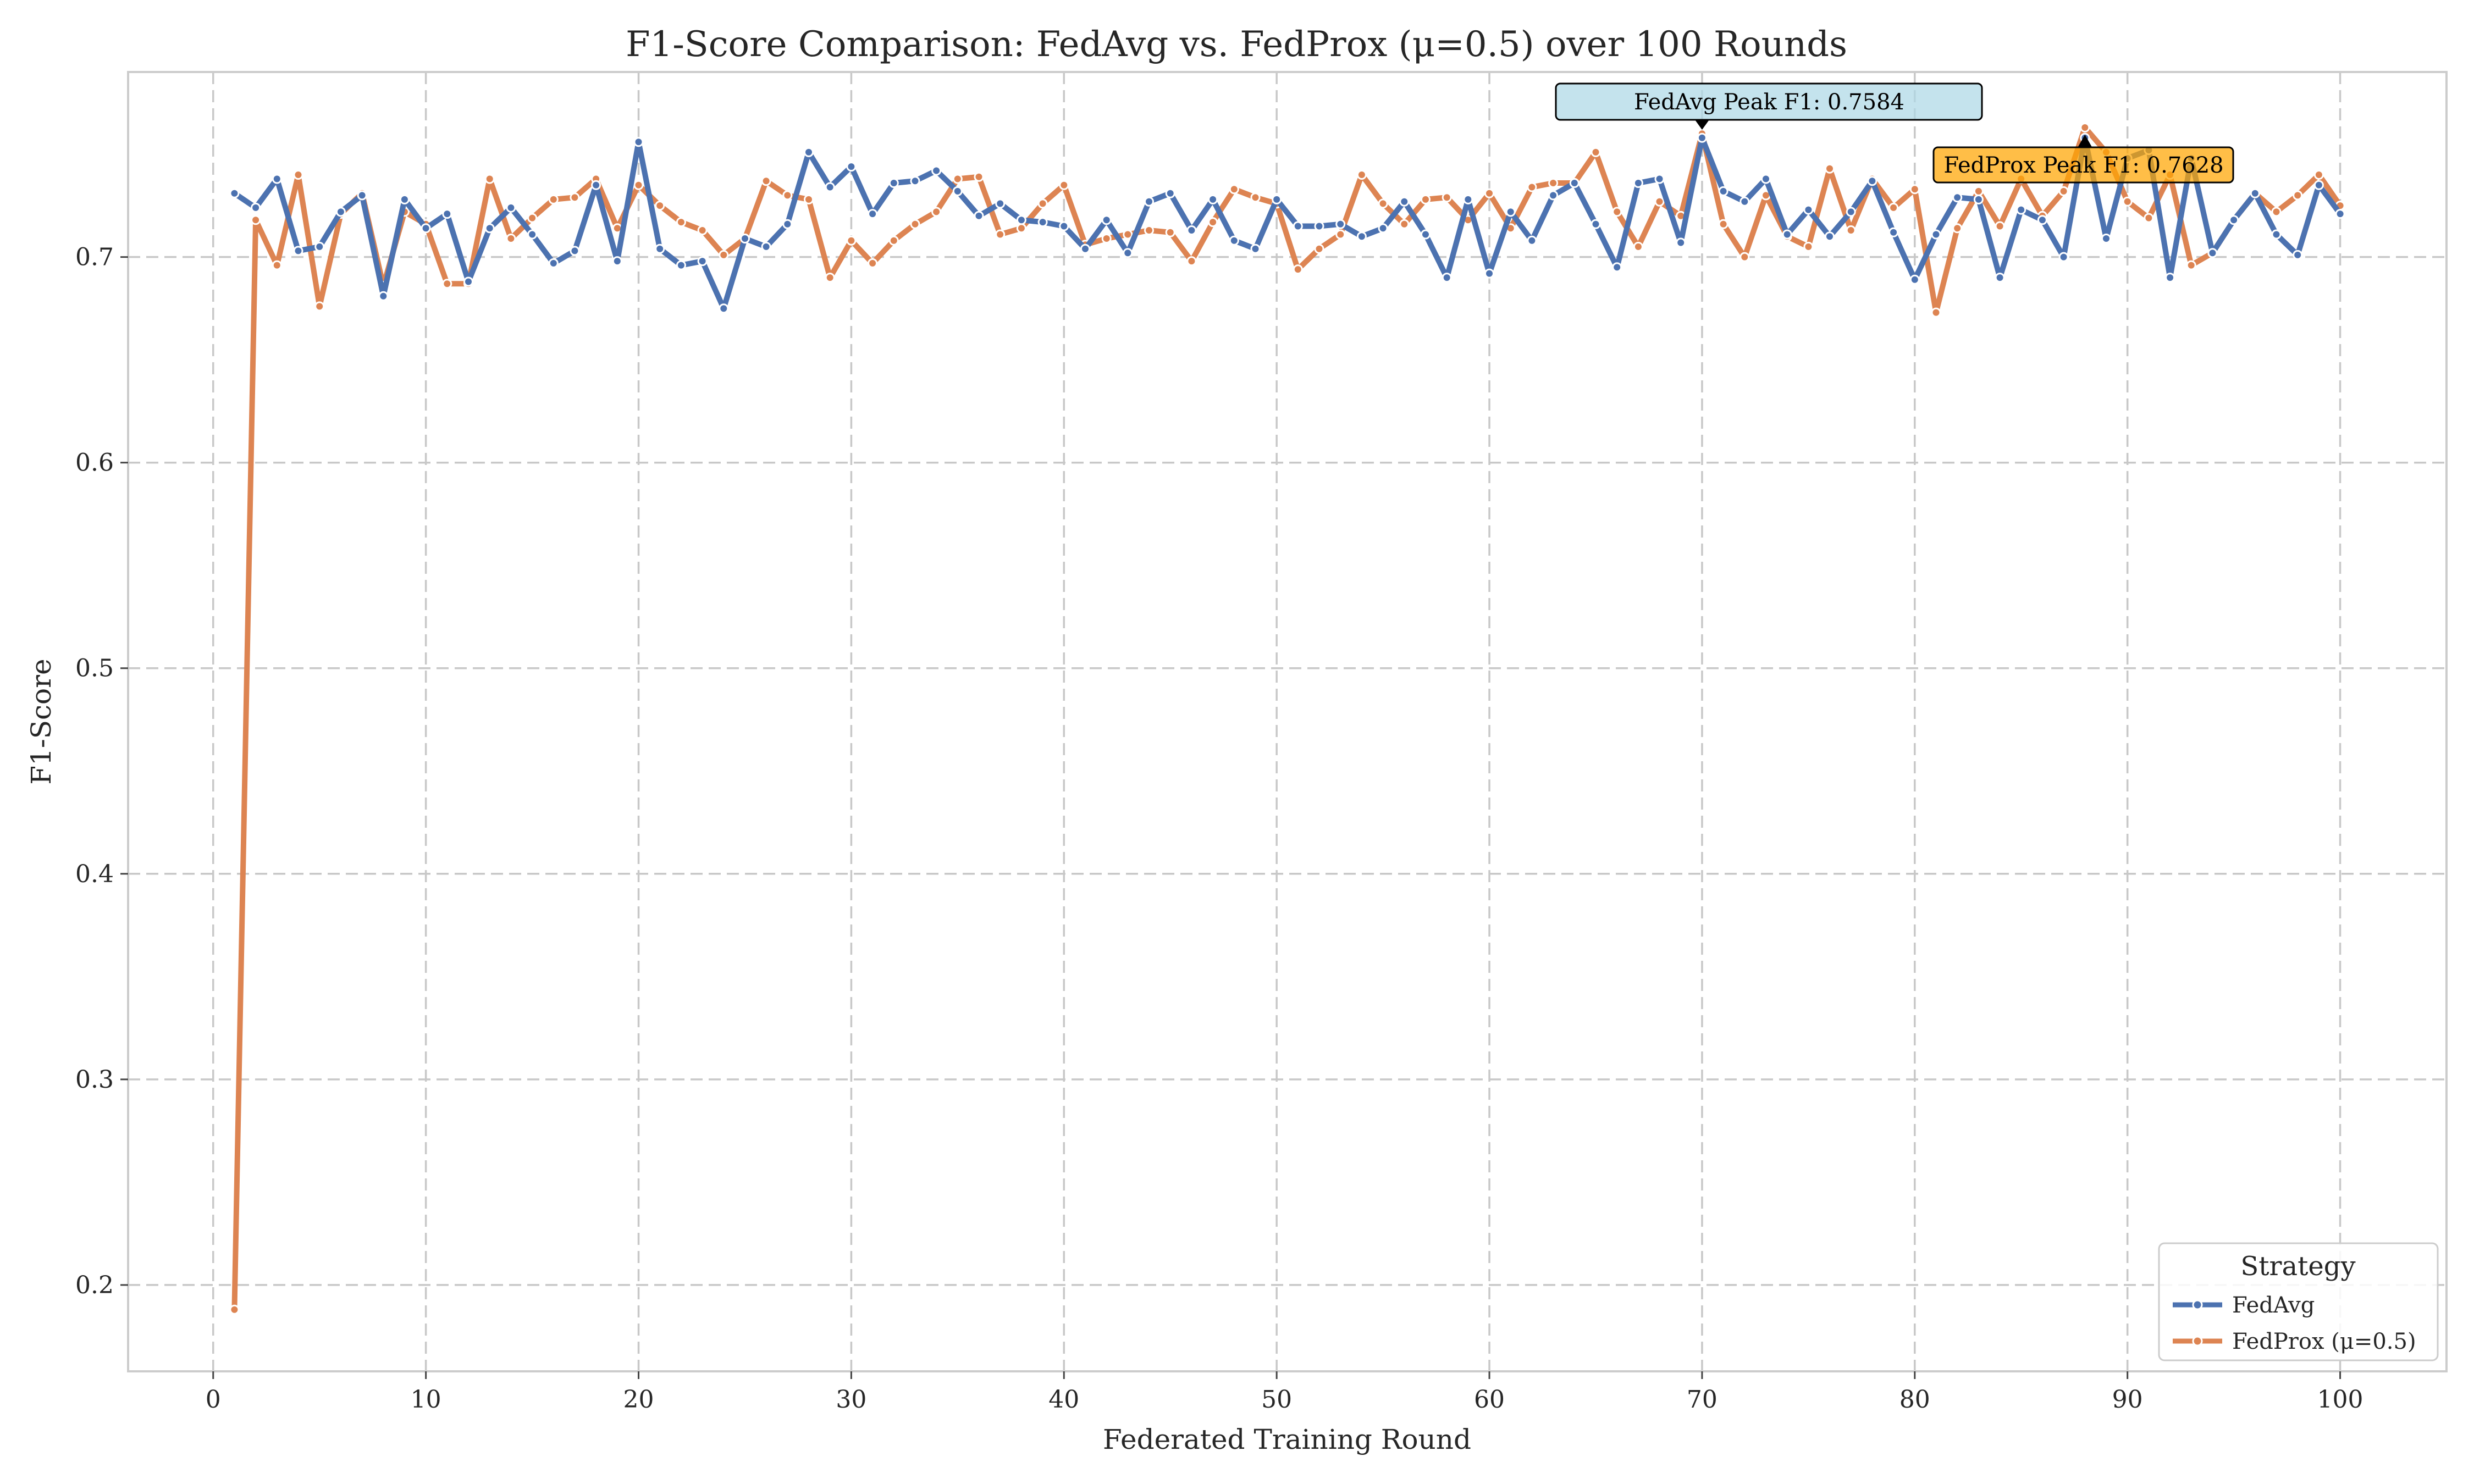  I want to click on legend-box, so click(2298, 1301).